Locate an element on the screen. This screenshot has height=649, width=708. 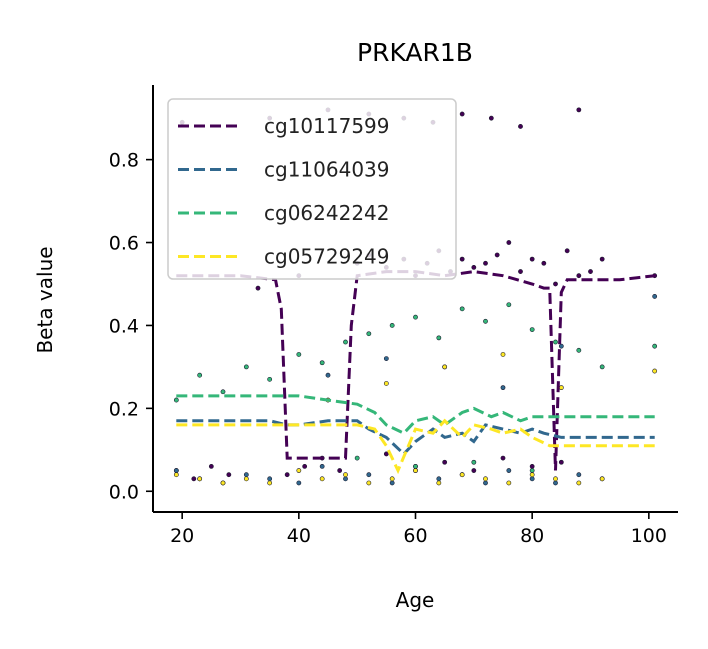
legend-label: cg11064039 is located at coordinates (327, 170).